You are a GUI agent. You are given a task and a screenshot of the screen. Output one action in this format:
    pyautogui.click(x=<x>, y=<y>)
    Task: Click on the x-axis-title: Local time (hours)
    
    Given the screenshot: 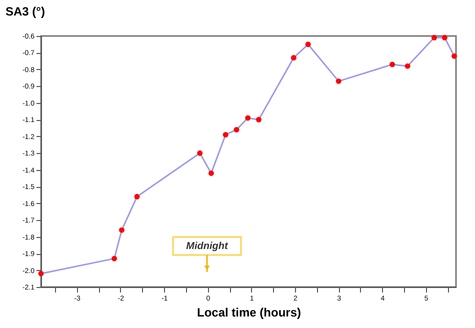 What is the action you would take?
    pyautogui.click(x=249, y=313)
    